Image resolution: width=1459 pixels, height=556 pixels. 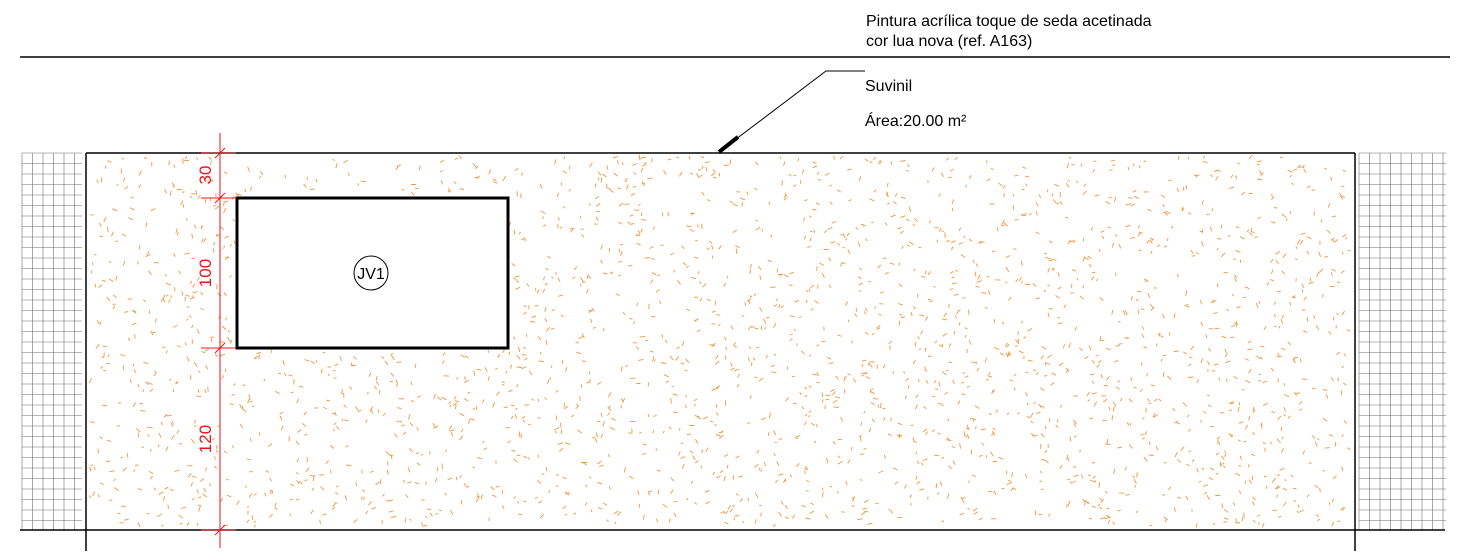 What do you see at coordinates (888, 86) in the screenshot?
I see `finish-brand-label: Suvinil` at bounding box center [888, 86].